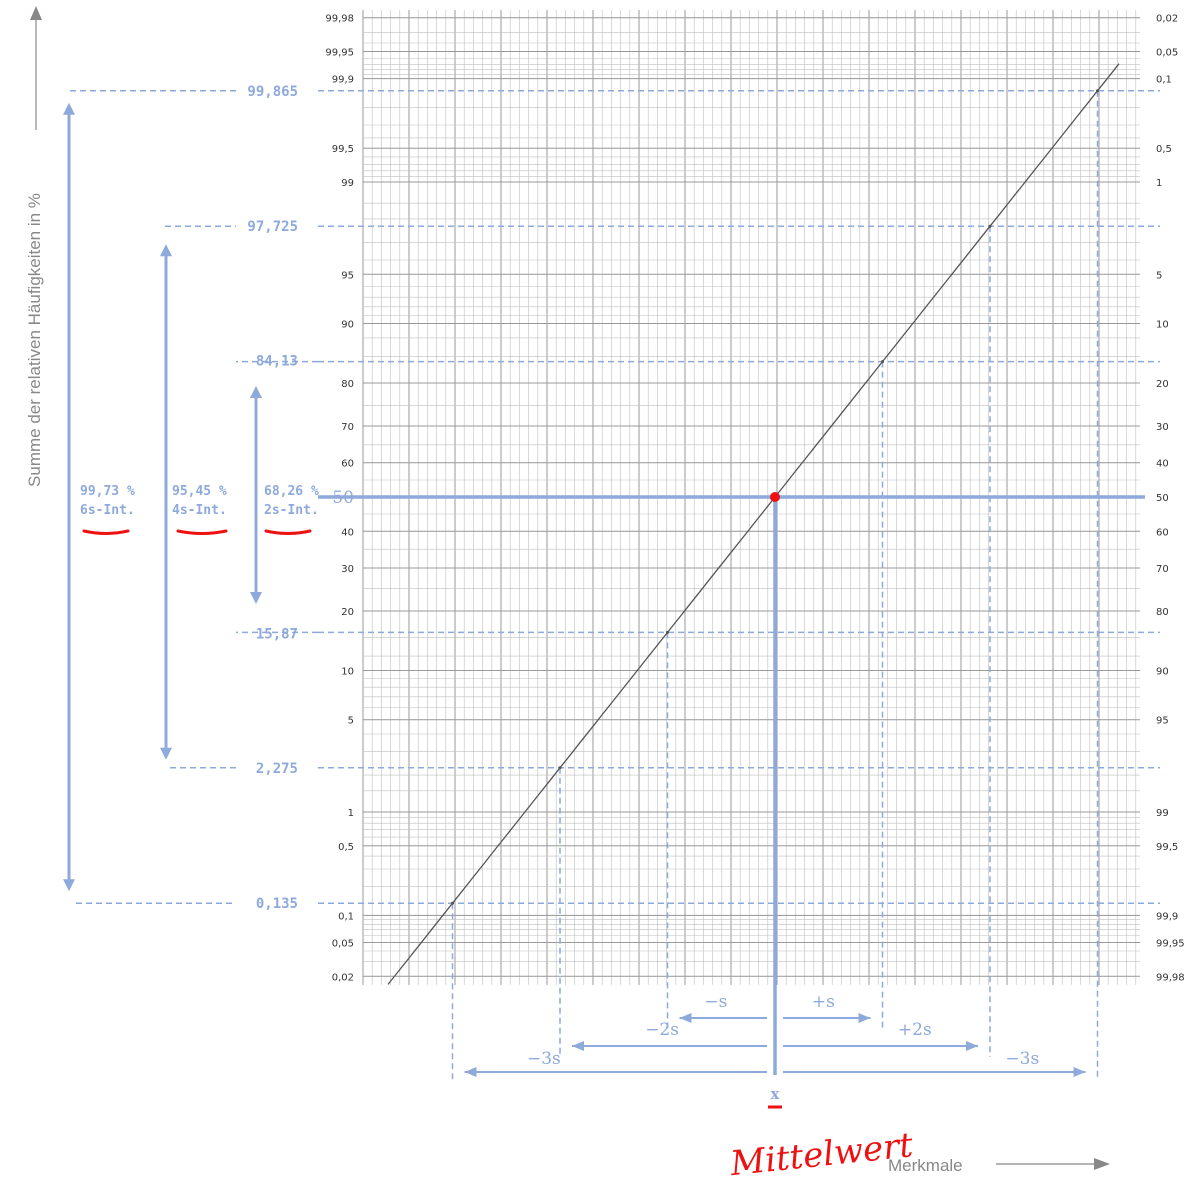  I want to click on right-tick-label: 60, so click(1162, 532).